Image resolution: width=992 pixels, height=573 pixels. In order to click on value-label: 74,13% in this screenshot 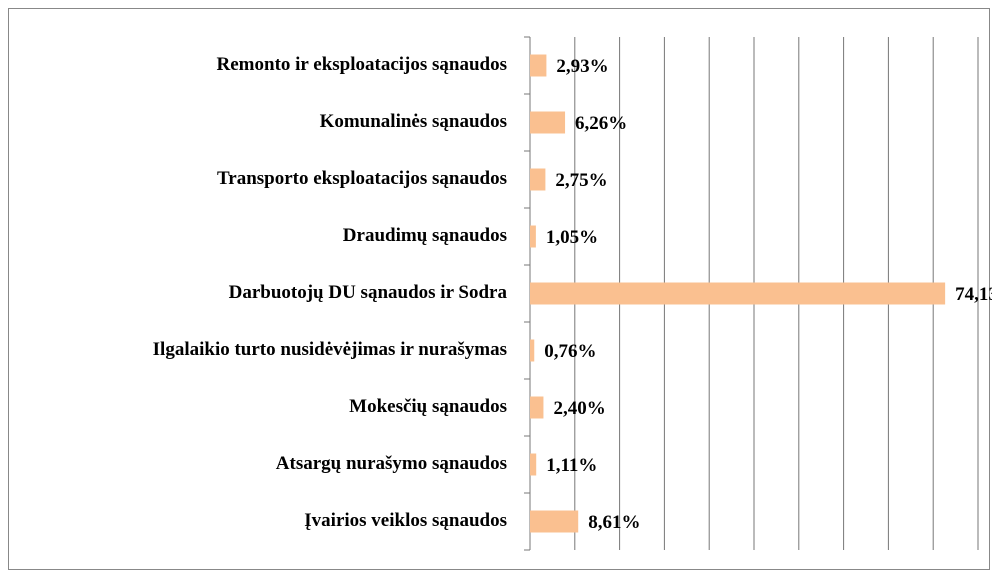, I will do `click(973, 294)`.